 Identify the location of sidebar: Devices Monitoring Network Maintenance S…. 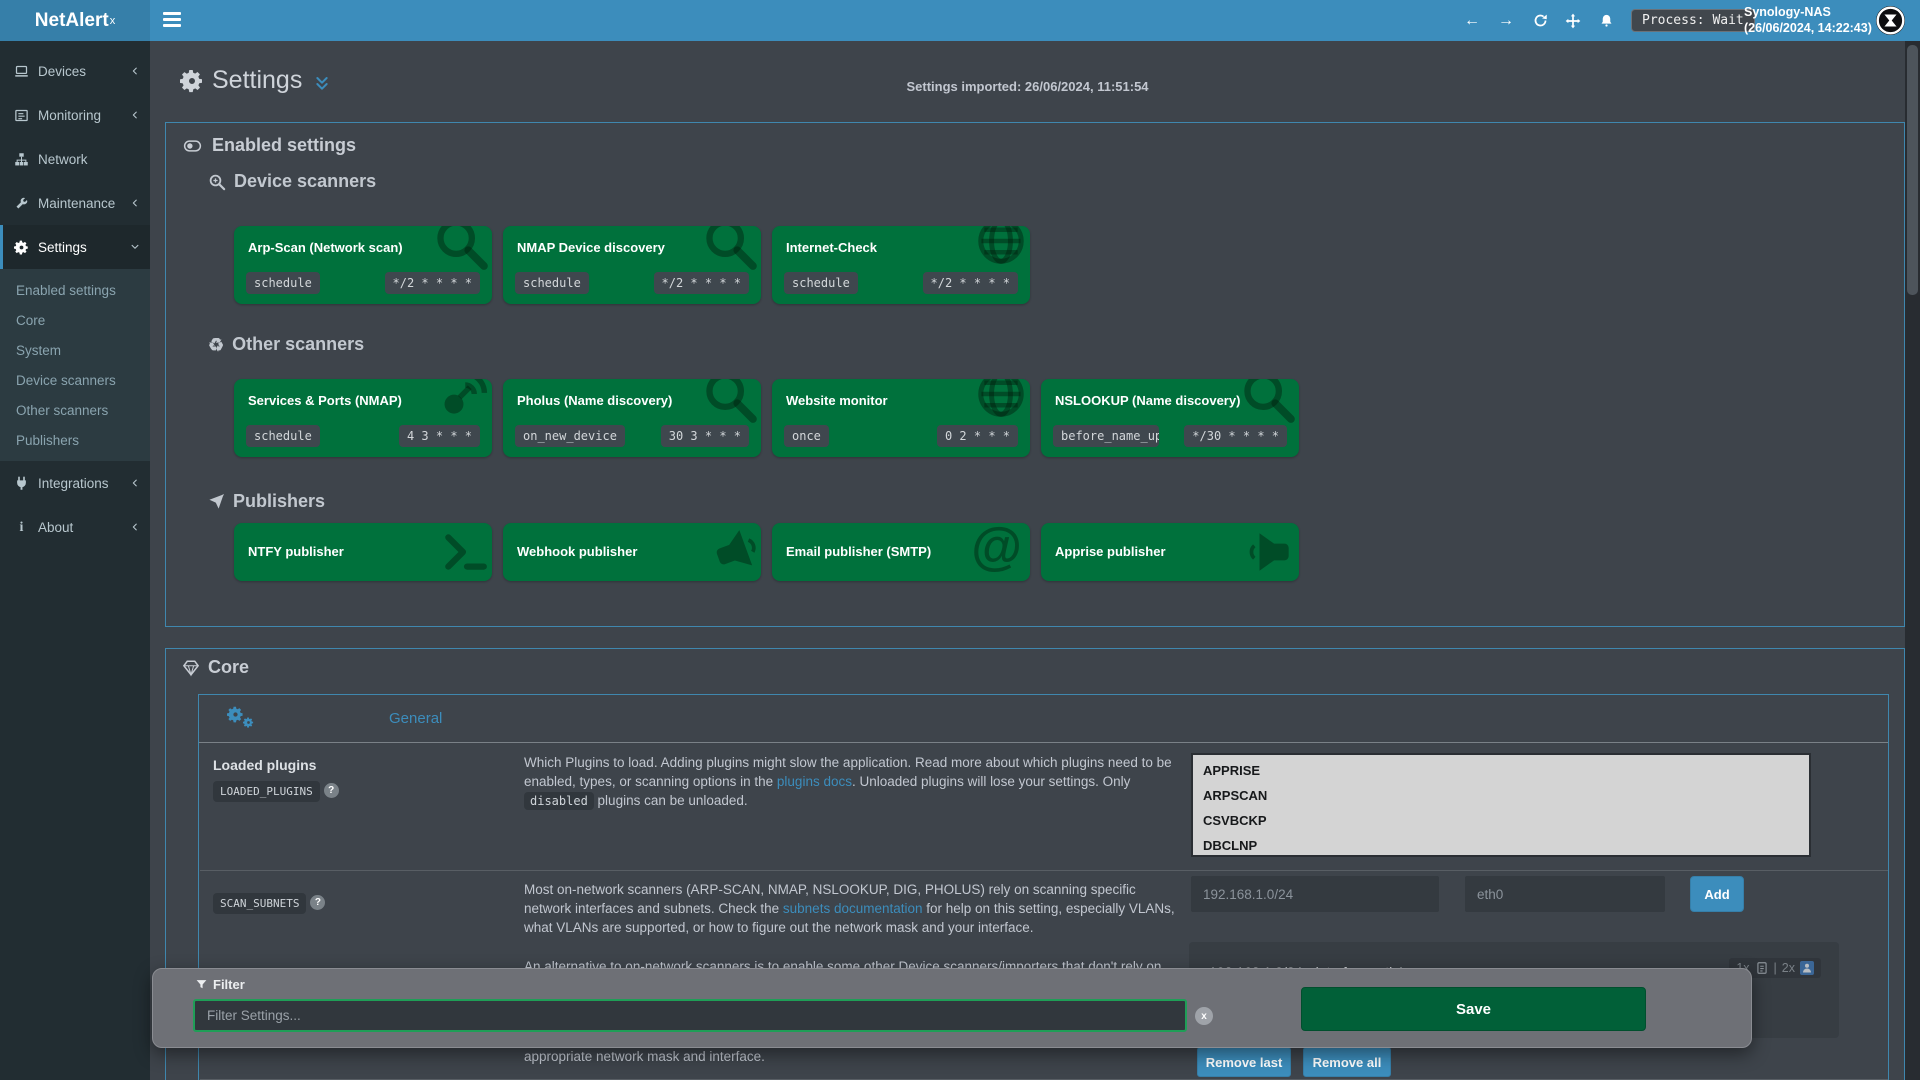
(75, 560).